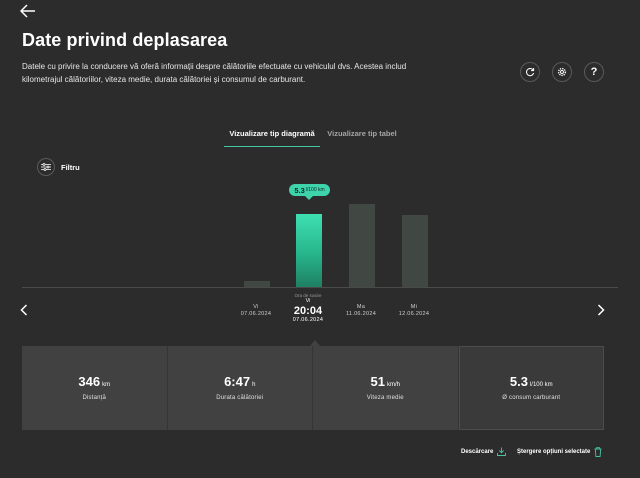 The image size is (640, 478). I want to click on filter-label: Filtru, so click(70, 167).